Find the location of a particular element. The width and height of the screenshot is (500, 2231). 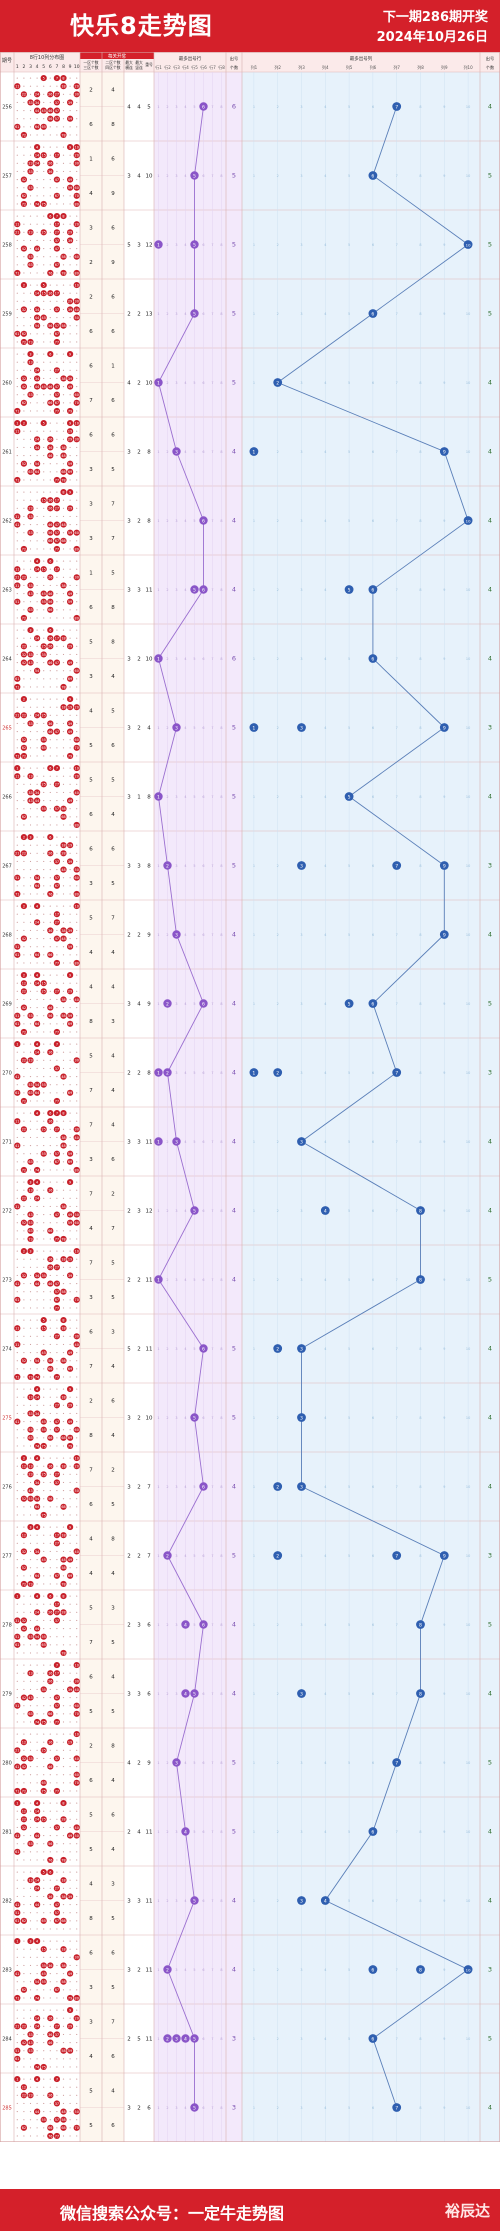

col-index-faint: 9 is located at coordinates (444, 797).